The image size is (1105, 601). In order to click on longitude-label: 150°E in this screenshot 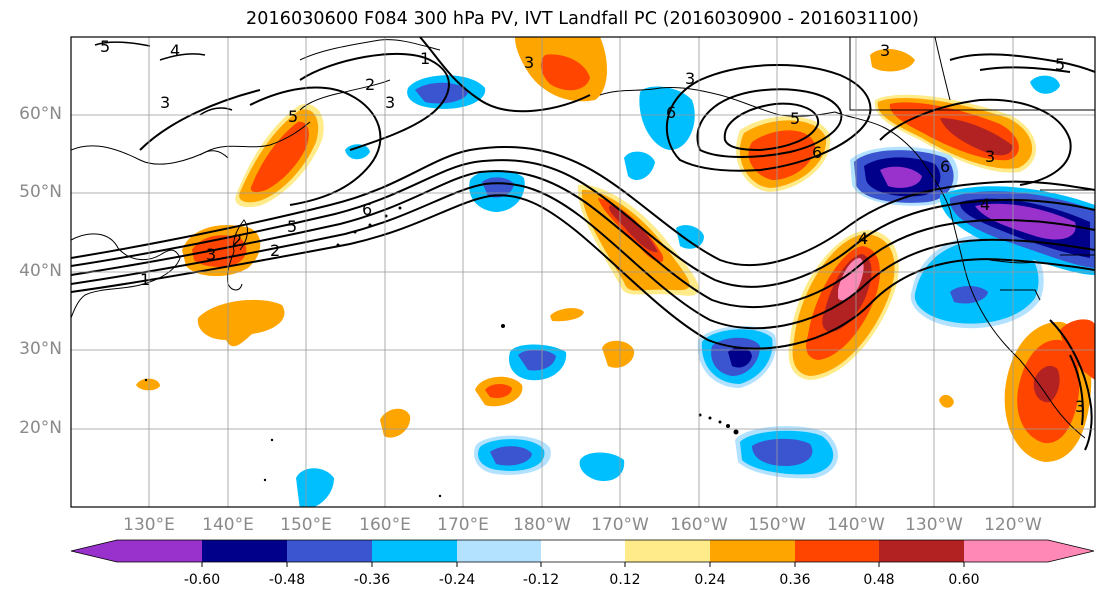, I will do `click(306, 525)`.